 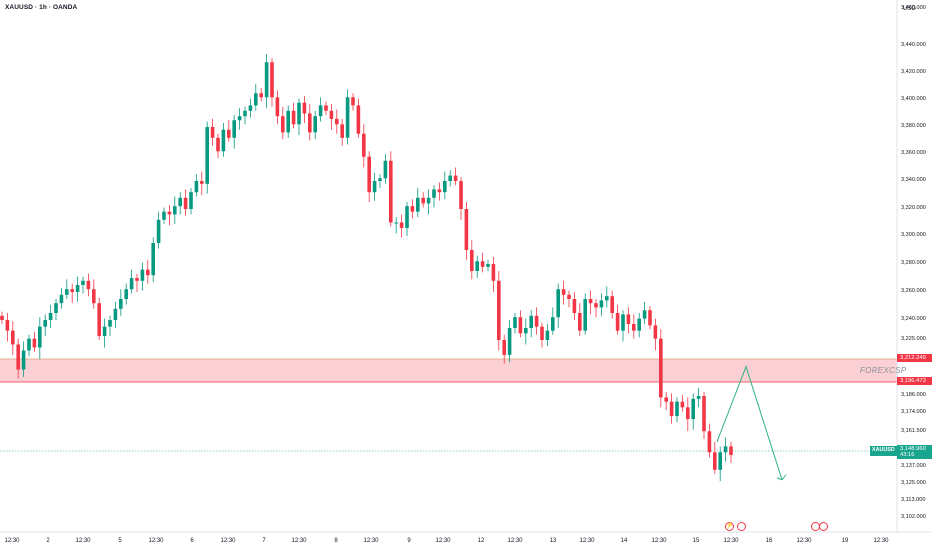 What do you see at coordinates (914, 358) in the screenshot?
I see `zone-top-price-tag: 3,212.249` at bounding box center [914, 358].